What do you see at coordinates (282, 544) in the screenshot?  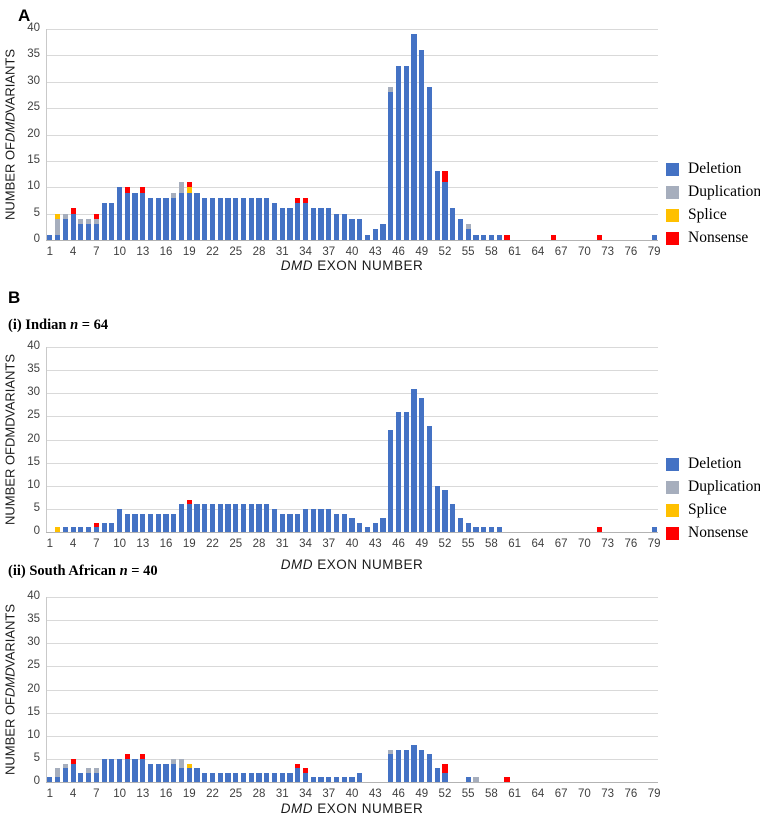 I see `x-tick-label: 31` at bounding box center [282, 544].